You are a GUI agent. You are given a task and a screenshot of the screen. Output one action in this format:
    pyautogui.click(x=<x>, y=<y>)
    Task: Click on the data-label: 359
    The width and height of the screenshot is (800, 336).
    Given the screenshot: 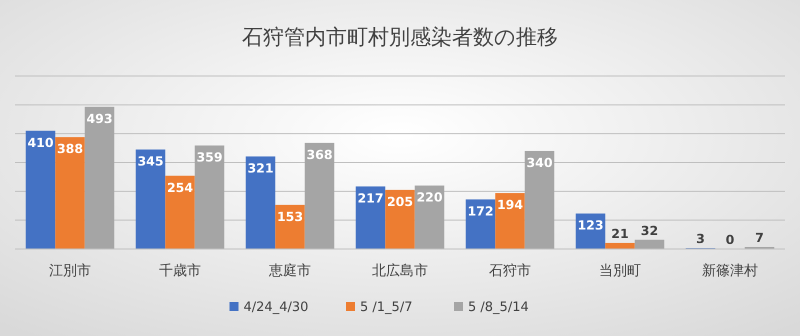 What is the action you would take?
    pyautogui.click(x=209, y=156)
    